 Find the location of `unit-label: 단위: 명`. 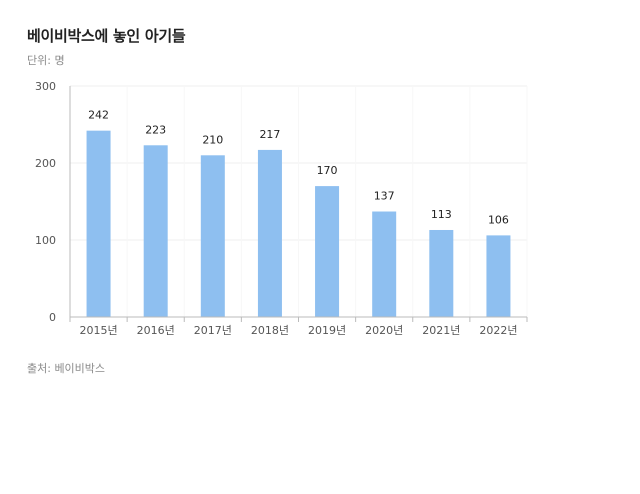

unit-label: 단위: 명 is located at coordinates (46, 60).